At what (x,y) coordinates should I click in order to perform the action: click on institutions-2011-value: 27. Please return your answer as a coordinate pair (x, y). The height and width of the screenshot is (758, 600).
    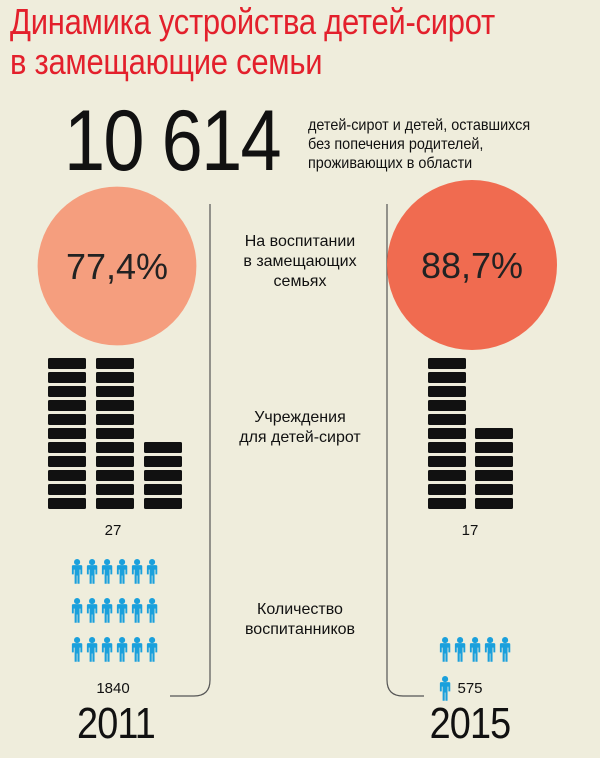
    Looking at the image, I should click on (113, 530).